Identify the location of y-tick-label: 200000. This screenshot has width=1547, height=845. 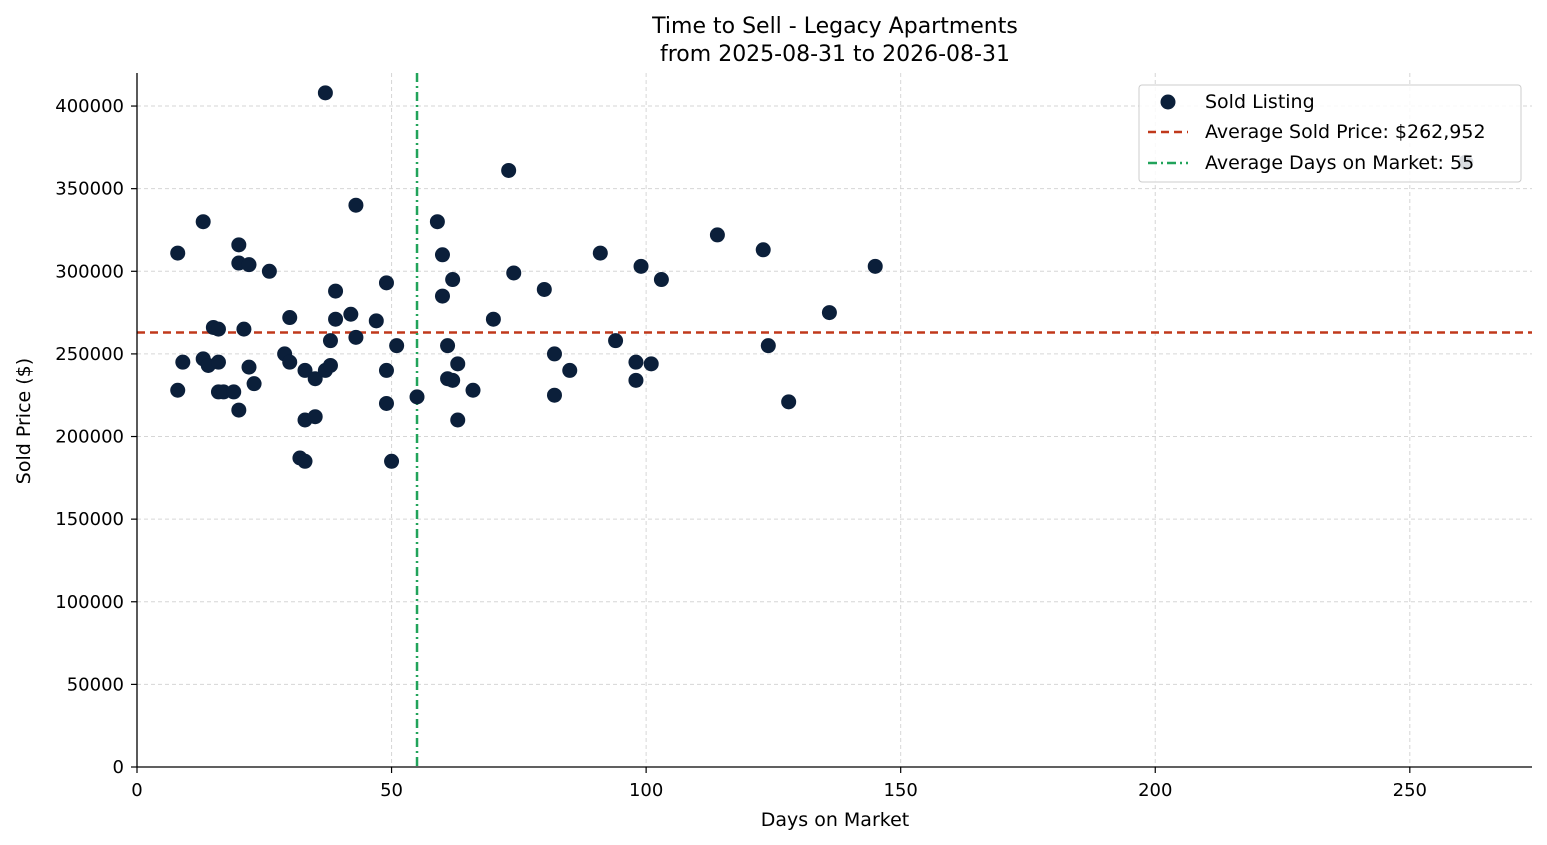
(89, 437).